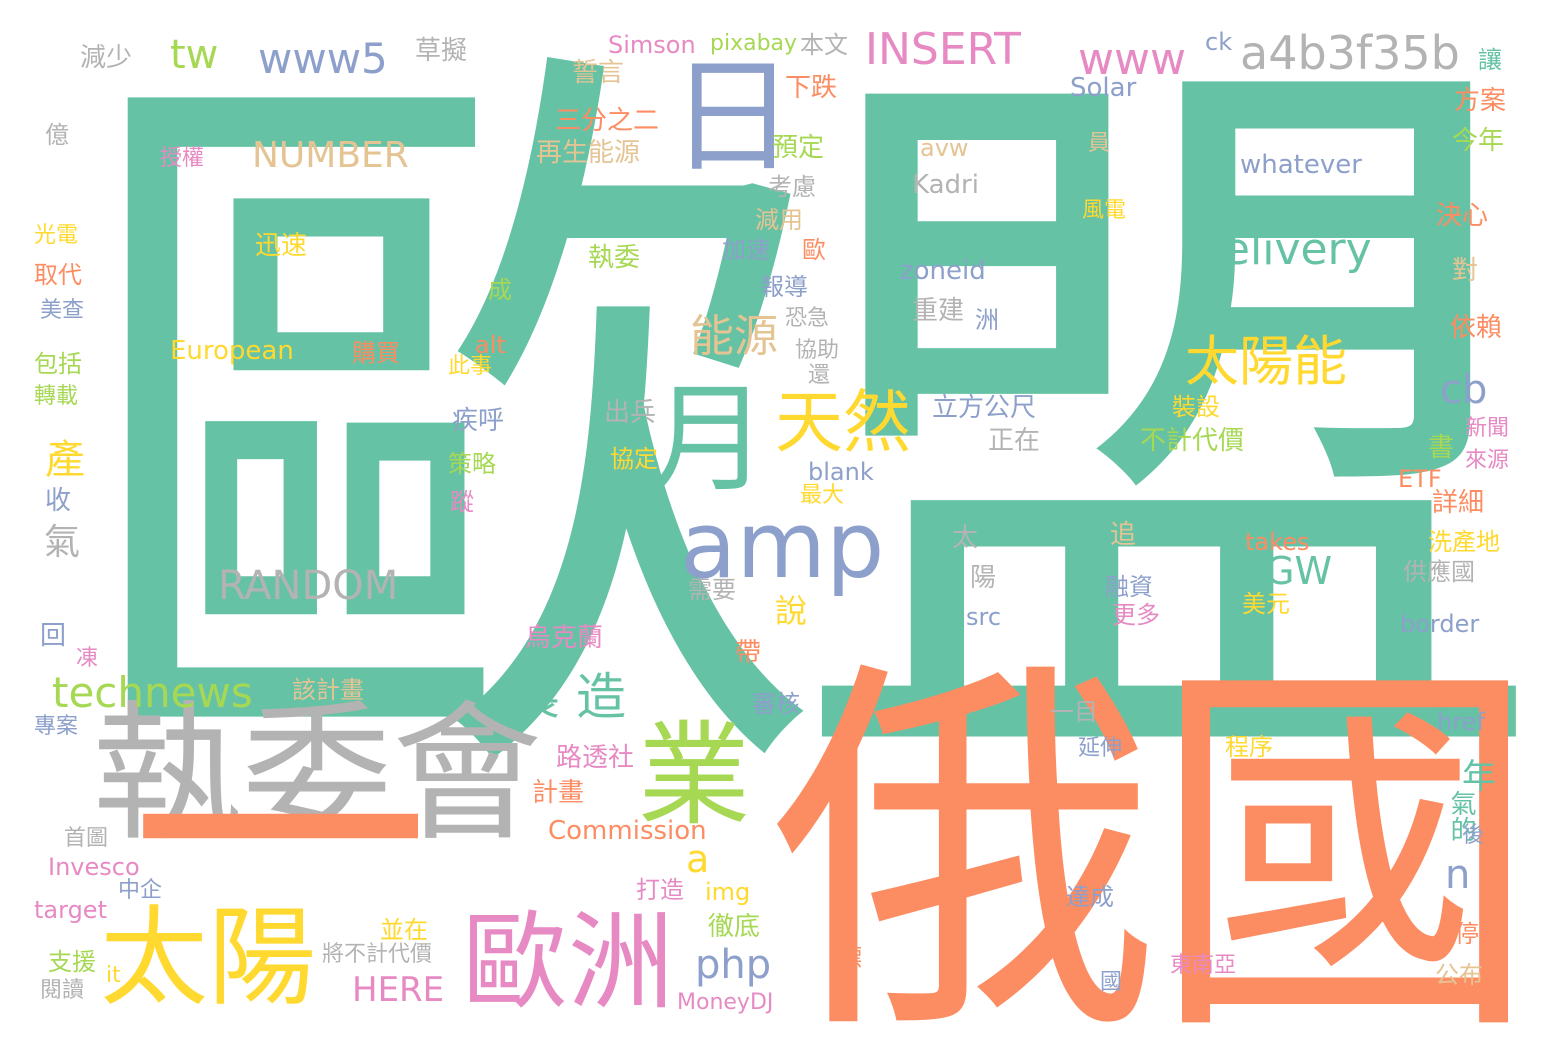 The height and width of the screenshot is (1052, 1548). Describe the element at coordinates (317, 775) in the screenshot. I see `word-commission: 執委會` at that location.